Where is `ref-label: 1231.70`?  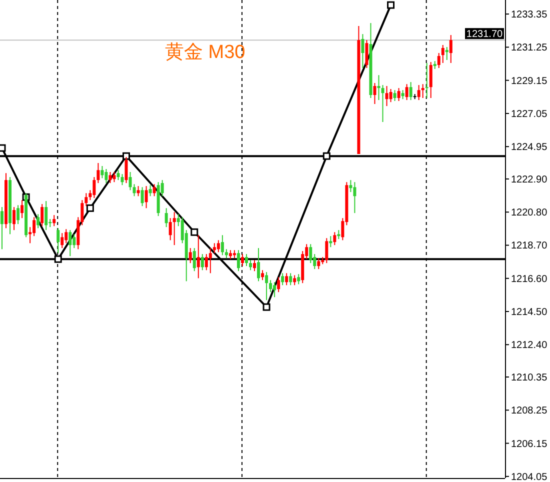 ref-label: 1231.70 is located at coordinates (484, 34).